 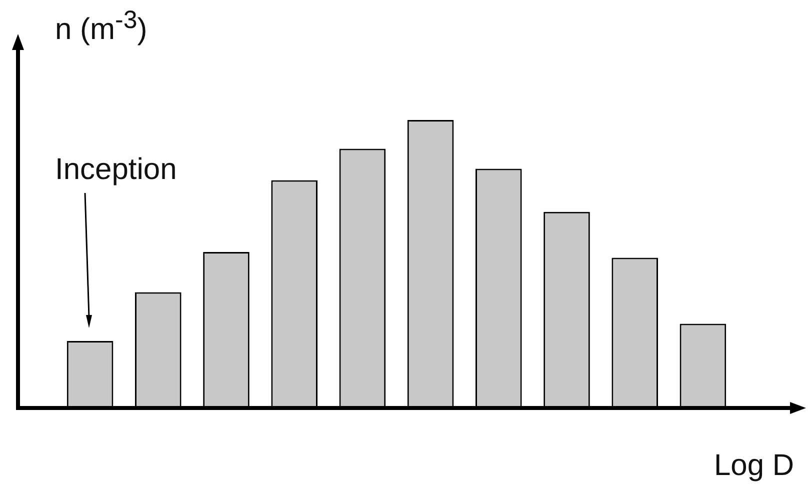 What do you see at coordinates (101, 26) in the screenshot?
I see `y-axis-title: n (m$^{-3}$)` at bounding box center [101, 26].